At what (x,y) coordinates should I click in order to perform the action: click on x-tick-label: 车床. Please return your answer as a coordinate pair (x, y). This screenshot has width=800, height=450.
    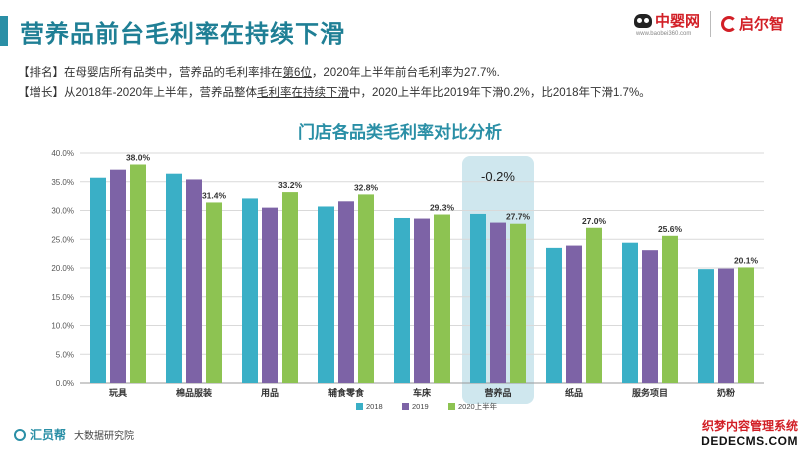
    Looking at the image, I should click on (422, 392).